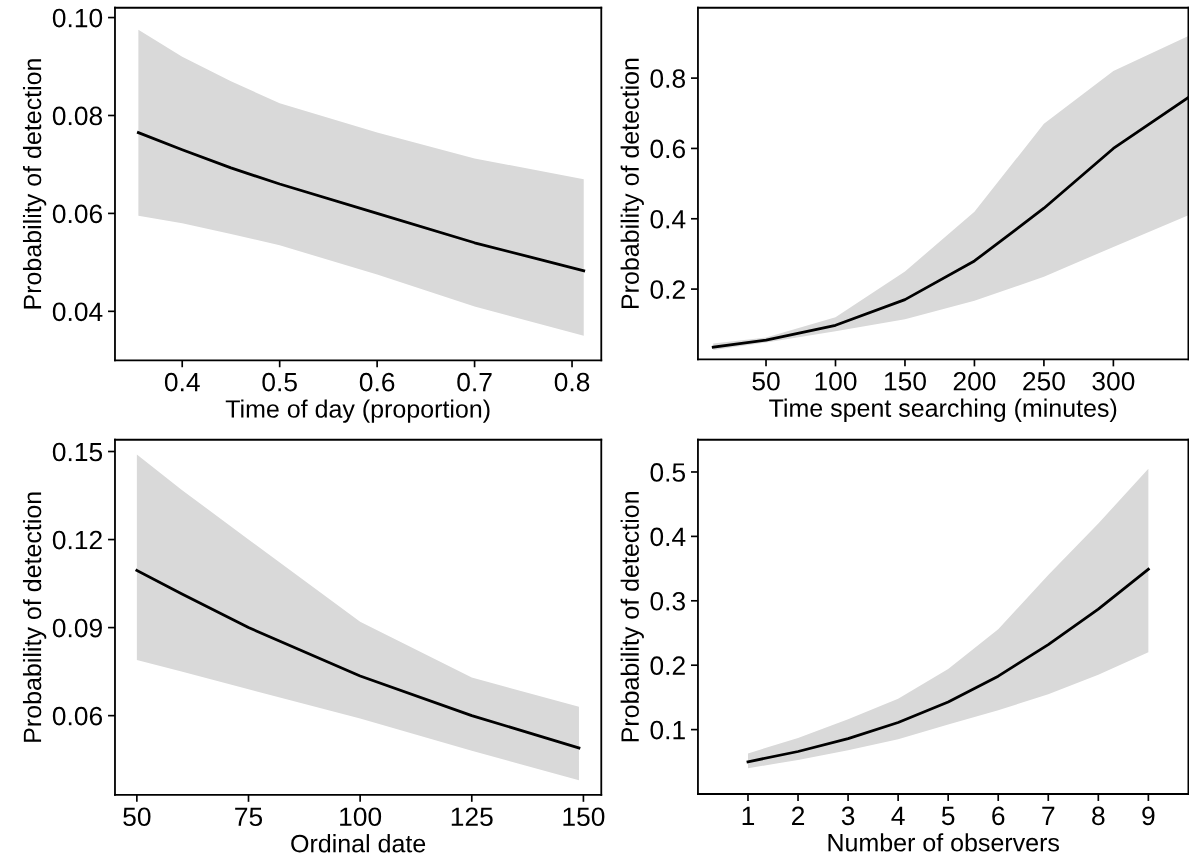 This screenshot has height=864, width=1189. Describe the element at coordinates (667, 730) in the screenshot. I see `y-tick-label: 0.1` at that location.